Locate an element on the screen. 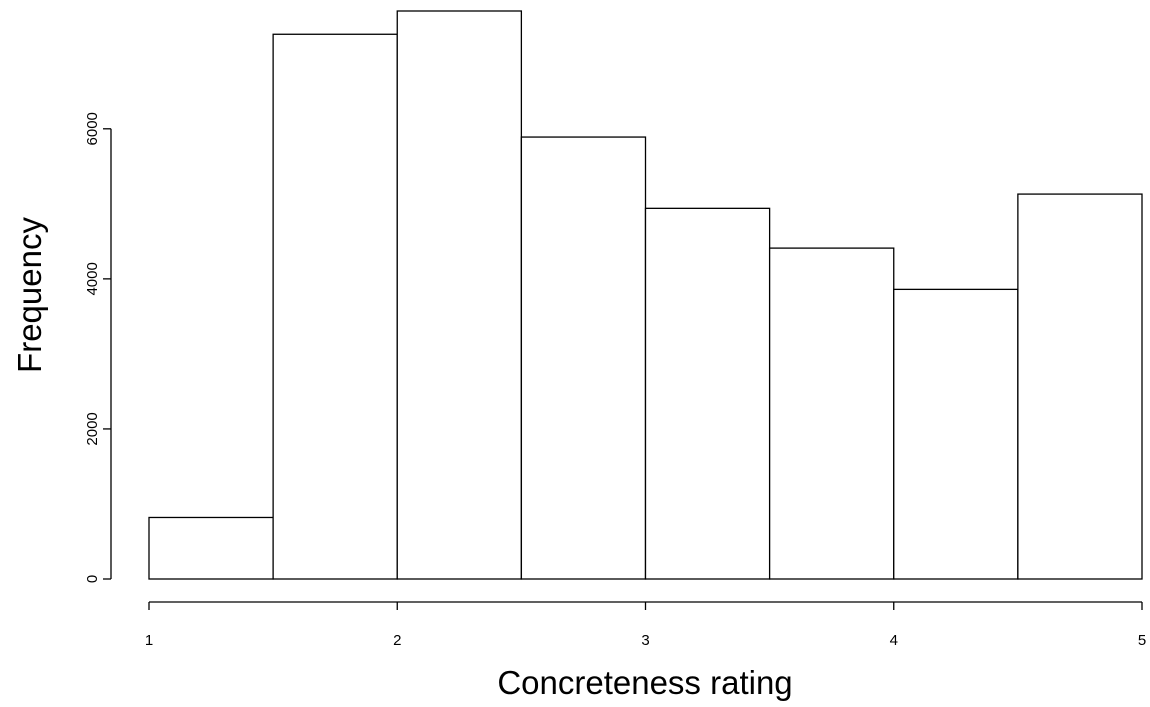 The image size is (1150, 707). y-axis: 0 2000 4000 6000 is located at coordinates (98, 347).